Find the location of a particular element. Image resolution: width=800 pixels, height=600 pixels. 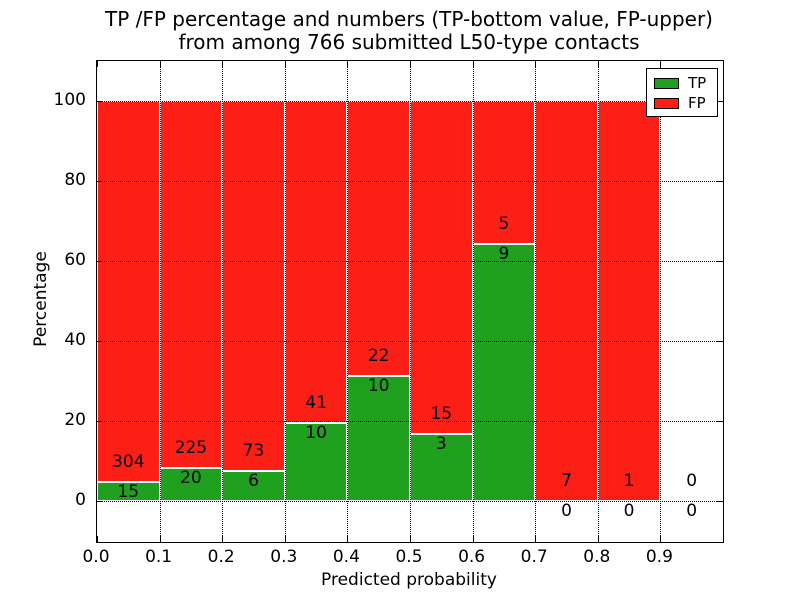

x-tick-label-0.6: 0.6 is located at coordinates (472, 557).